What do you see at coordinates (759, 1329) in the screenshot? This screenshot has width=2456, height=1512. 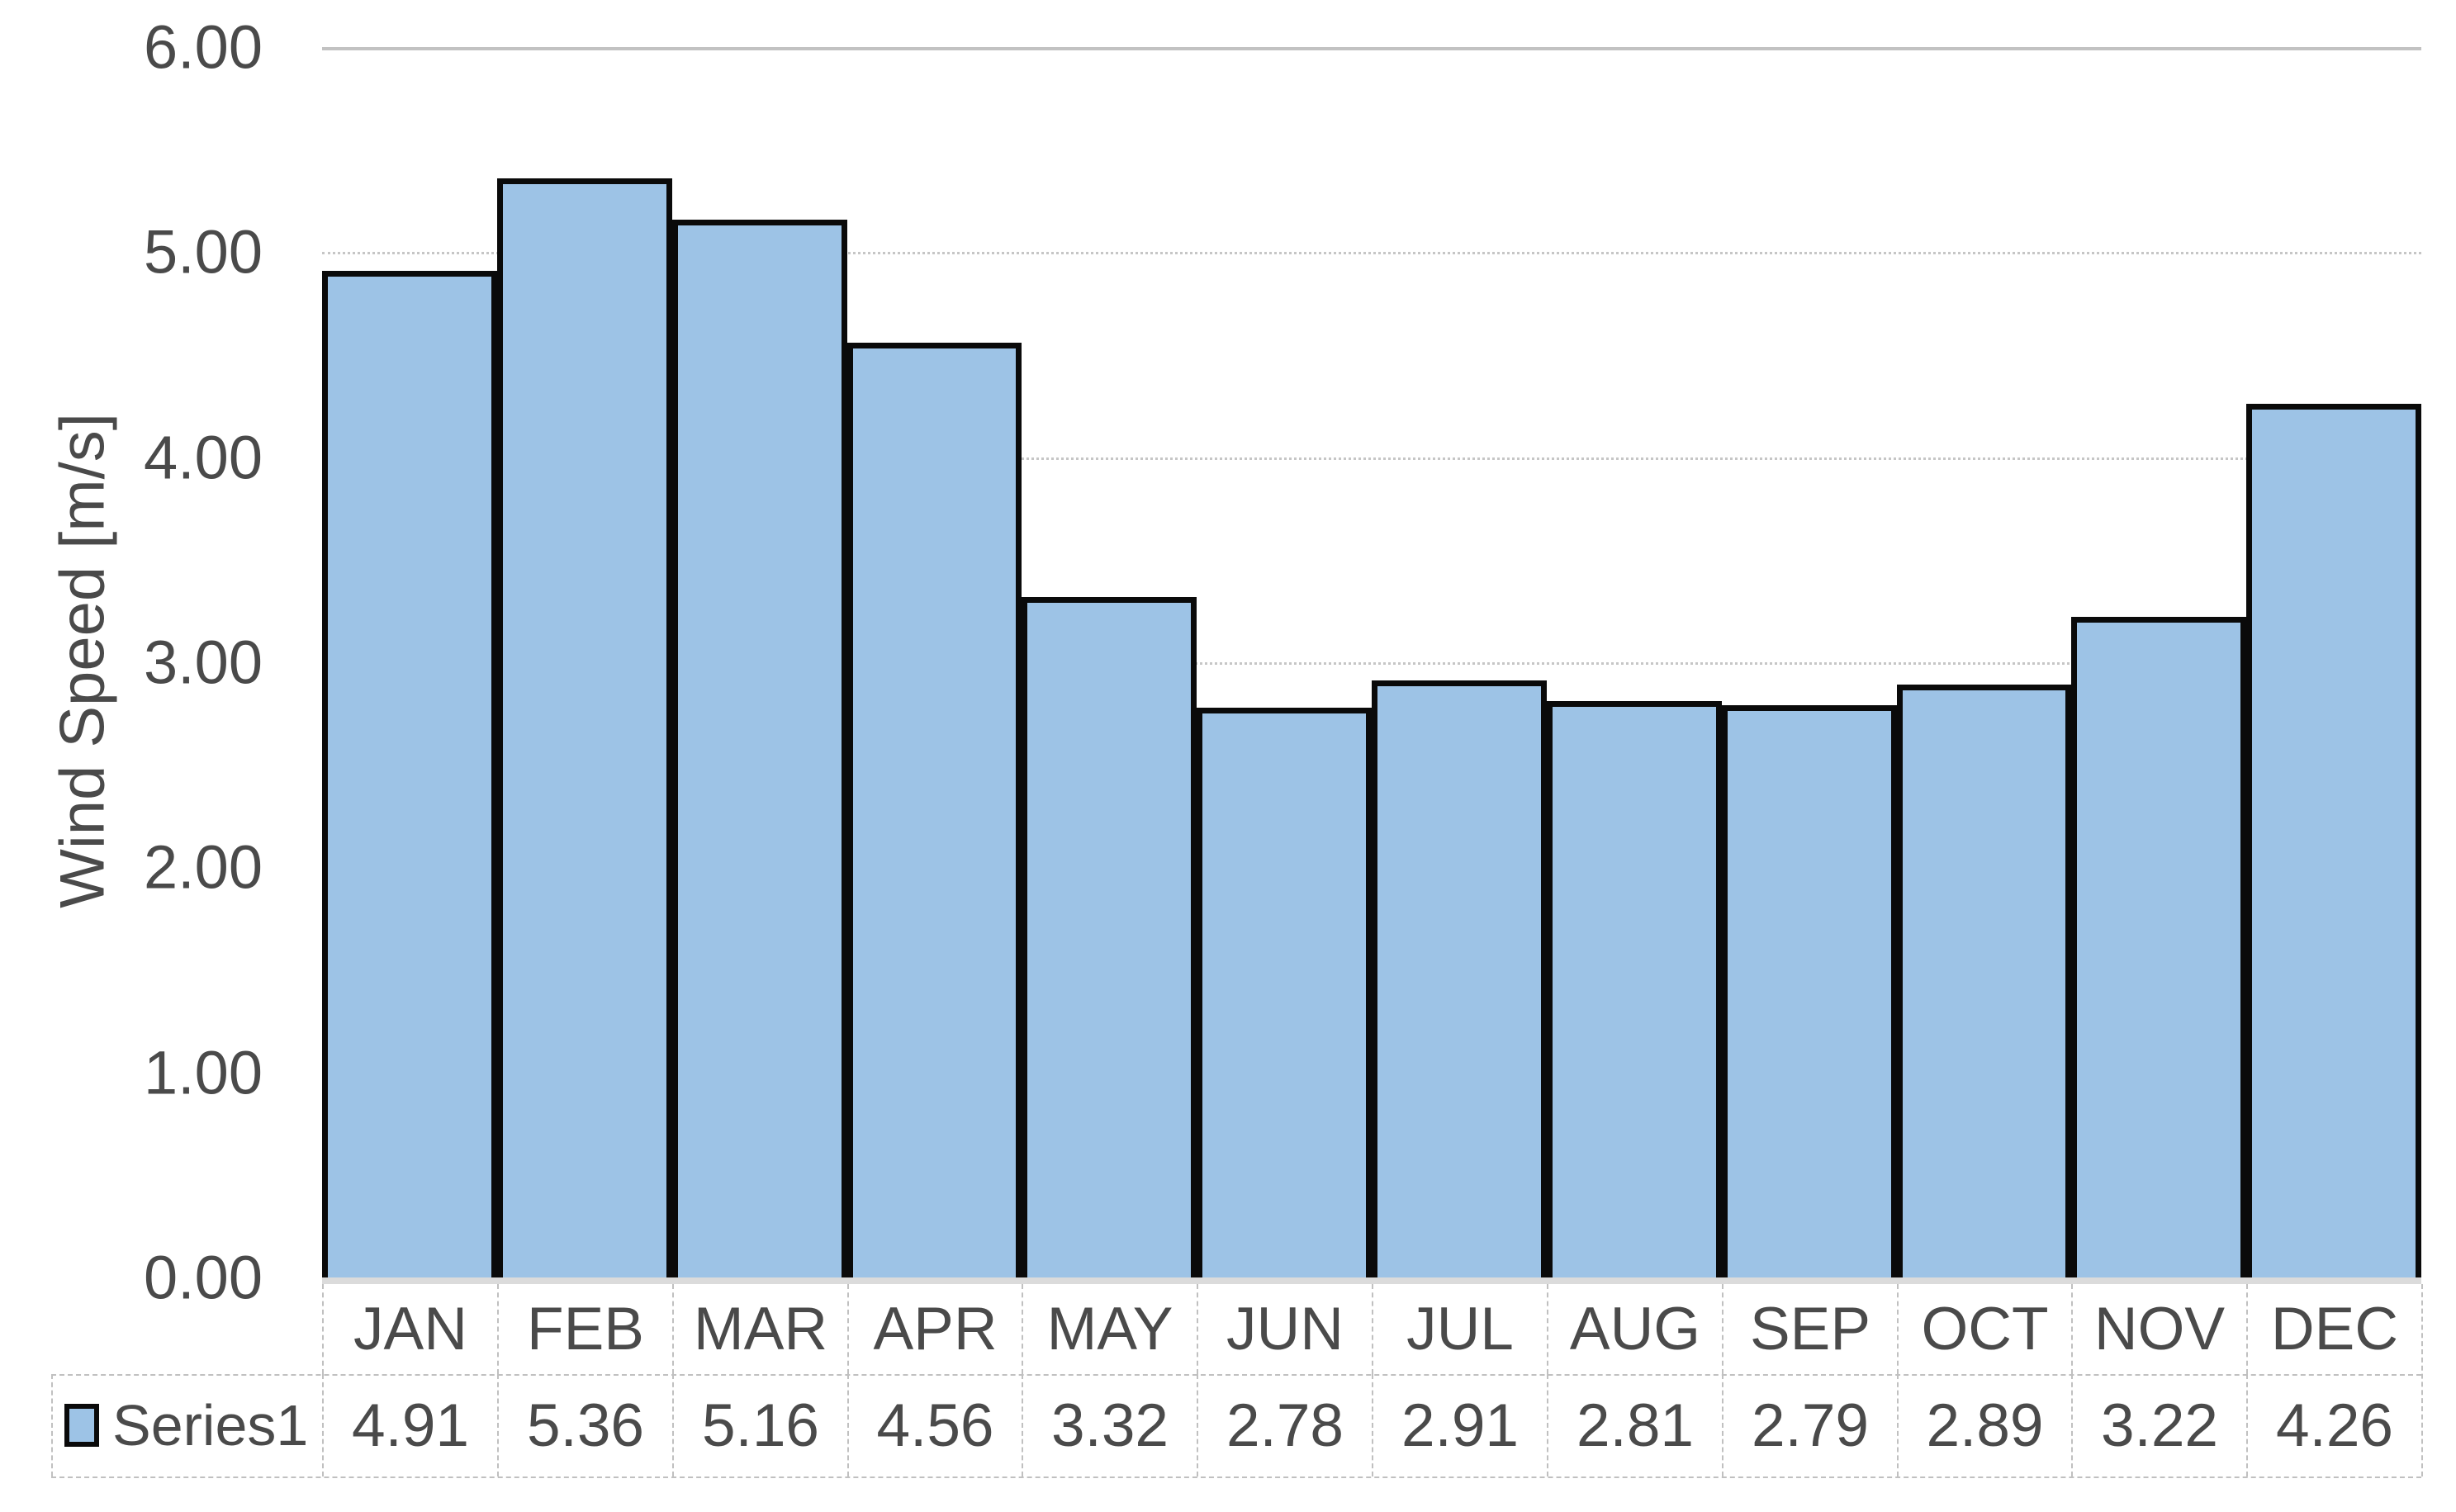 I see `month-header-cell: MAR` at bounding box center [759, 1329].